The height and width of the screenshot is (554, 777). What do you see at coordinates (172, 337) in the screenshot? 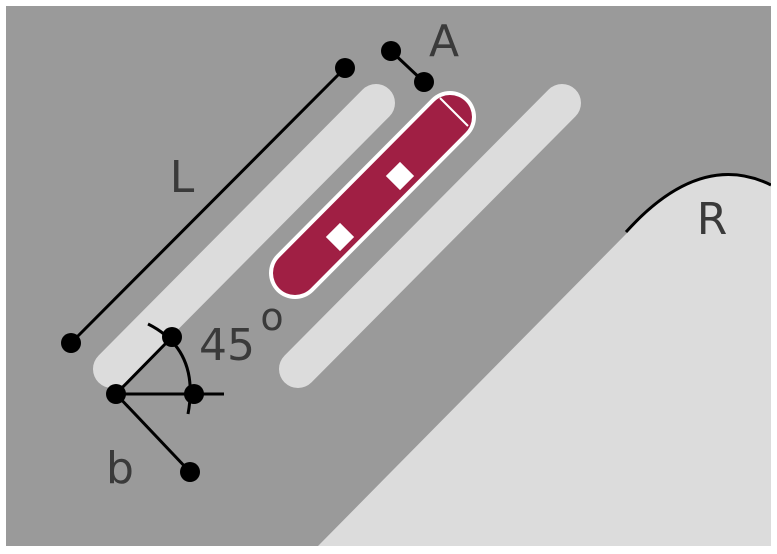
I see `angle-point-arc-top` at bounding box center [172, 337].